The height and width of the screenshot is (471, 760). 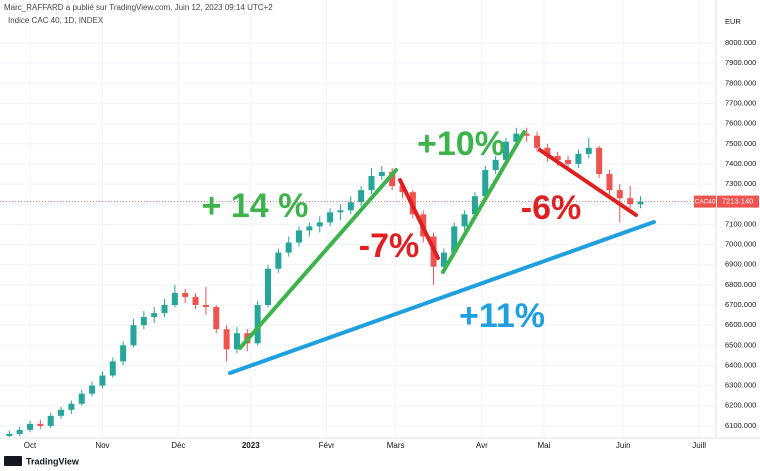 What do you see at coordinates (740, 264) in the screenshot?
I see `y-tick-label: 6900.000` at bounding box center [740, 264].